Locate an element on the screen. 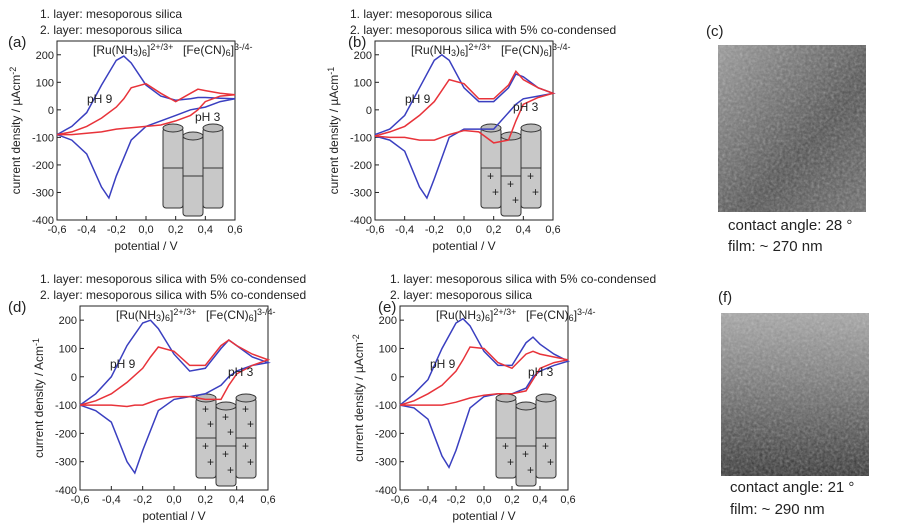 This screenshot has height=527, width=901. panel-label: (e) is located at coordinates (387, 307).